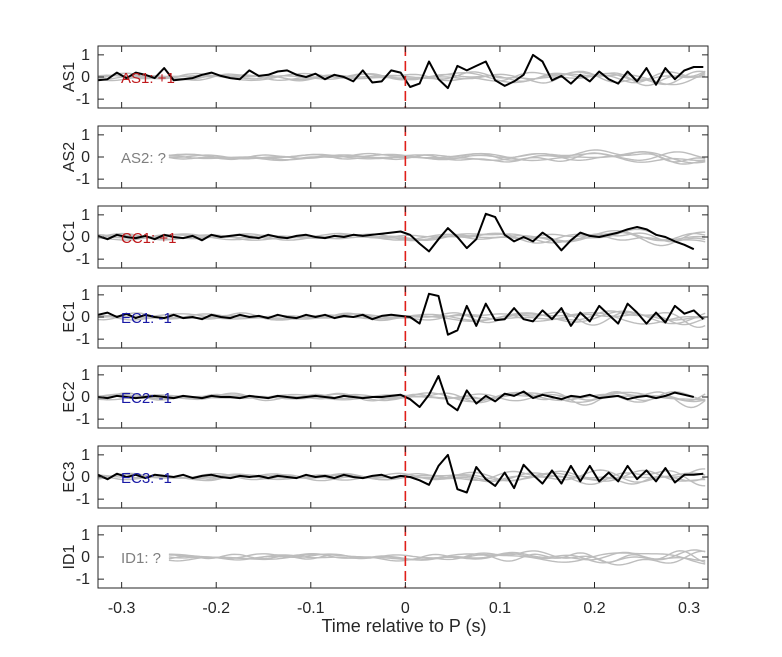 This screenshot has height=657, width=782. I want to click on y-axis-label: EC3, so click(69, 476).